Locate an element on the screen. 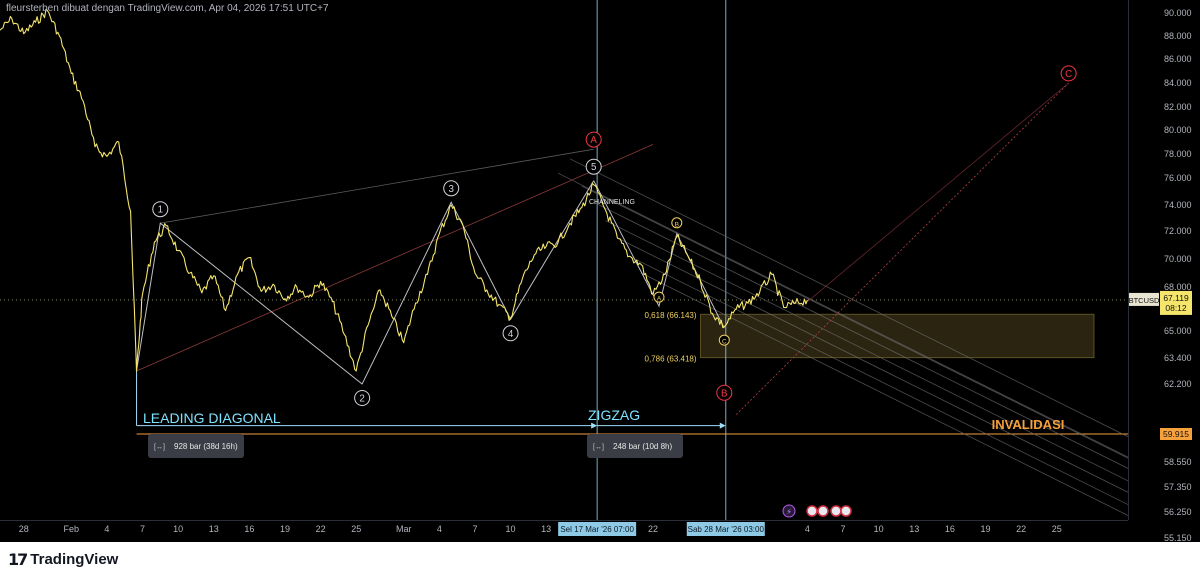 This screenshot has width=1200, height=578. y-tick-label: 82.000 is located at coordinates (1178, 107).